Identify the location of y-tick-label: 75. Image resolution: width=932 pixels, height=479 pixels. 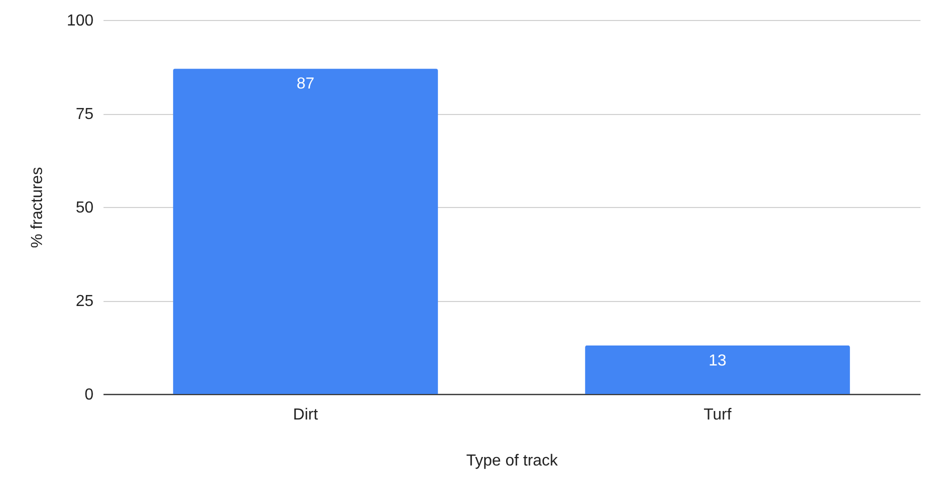
(85, 114).